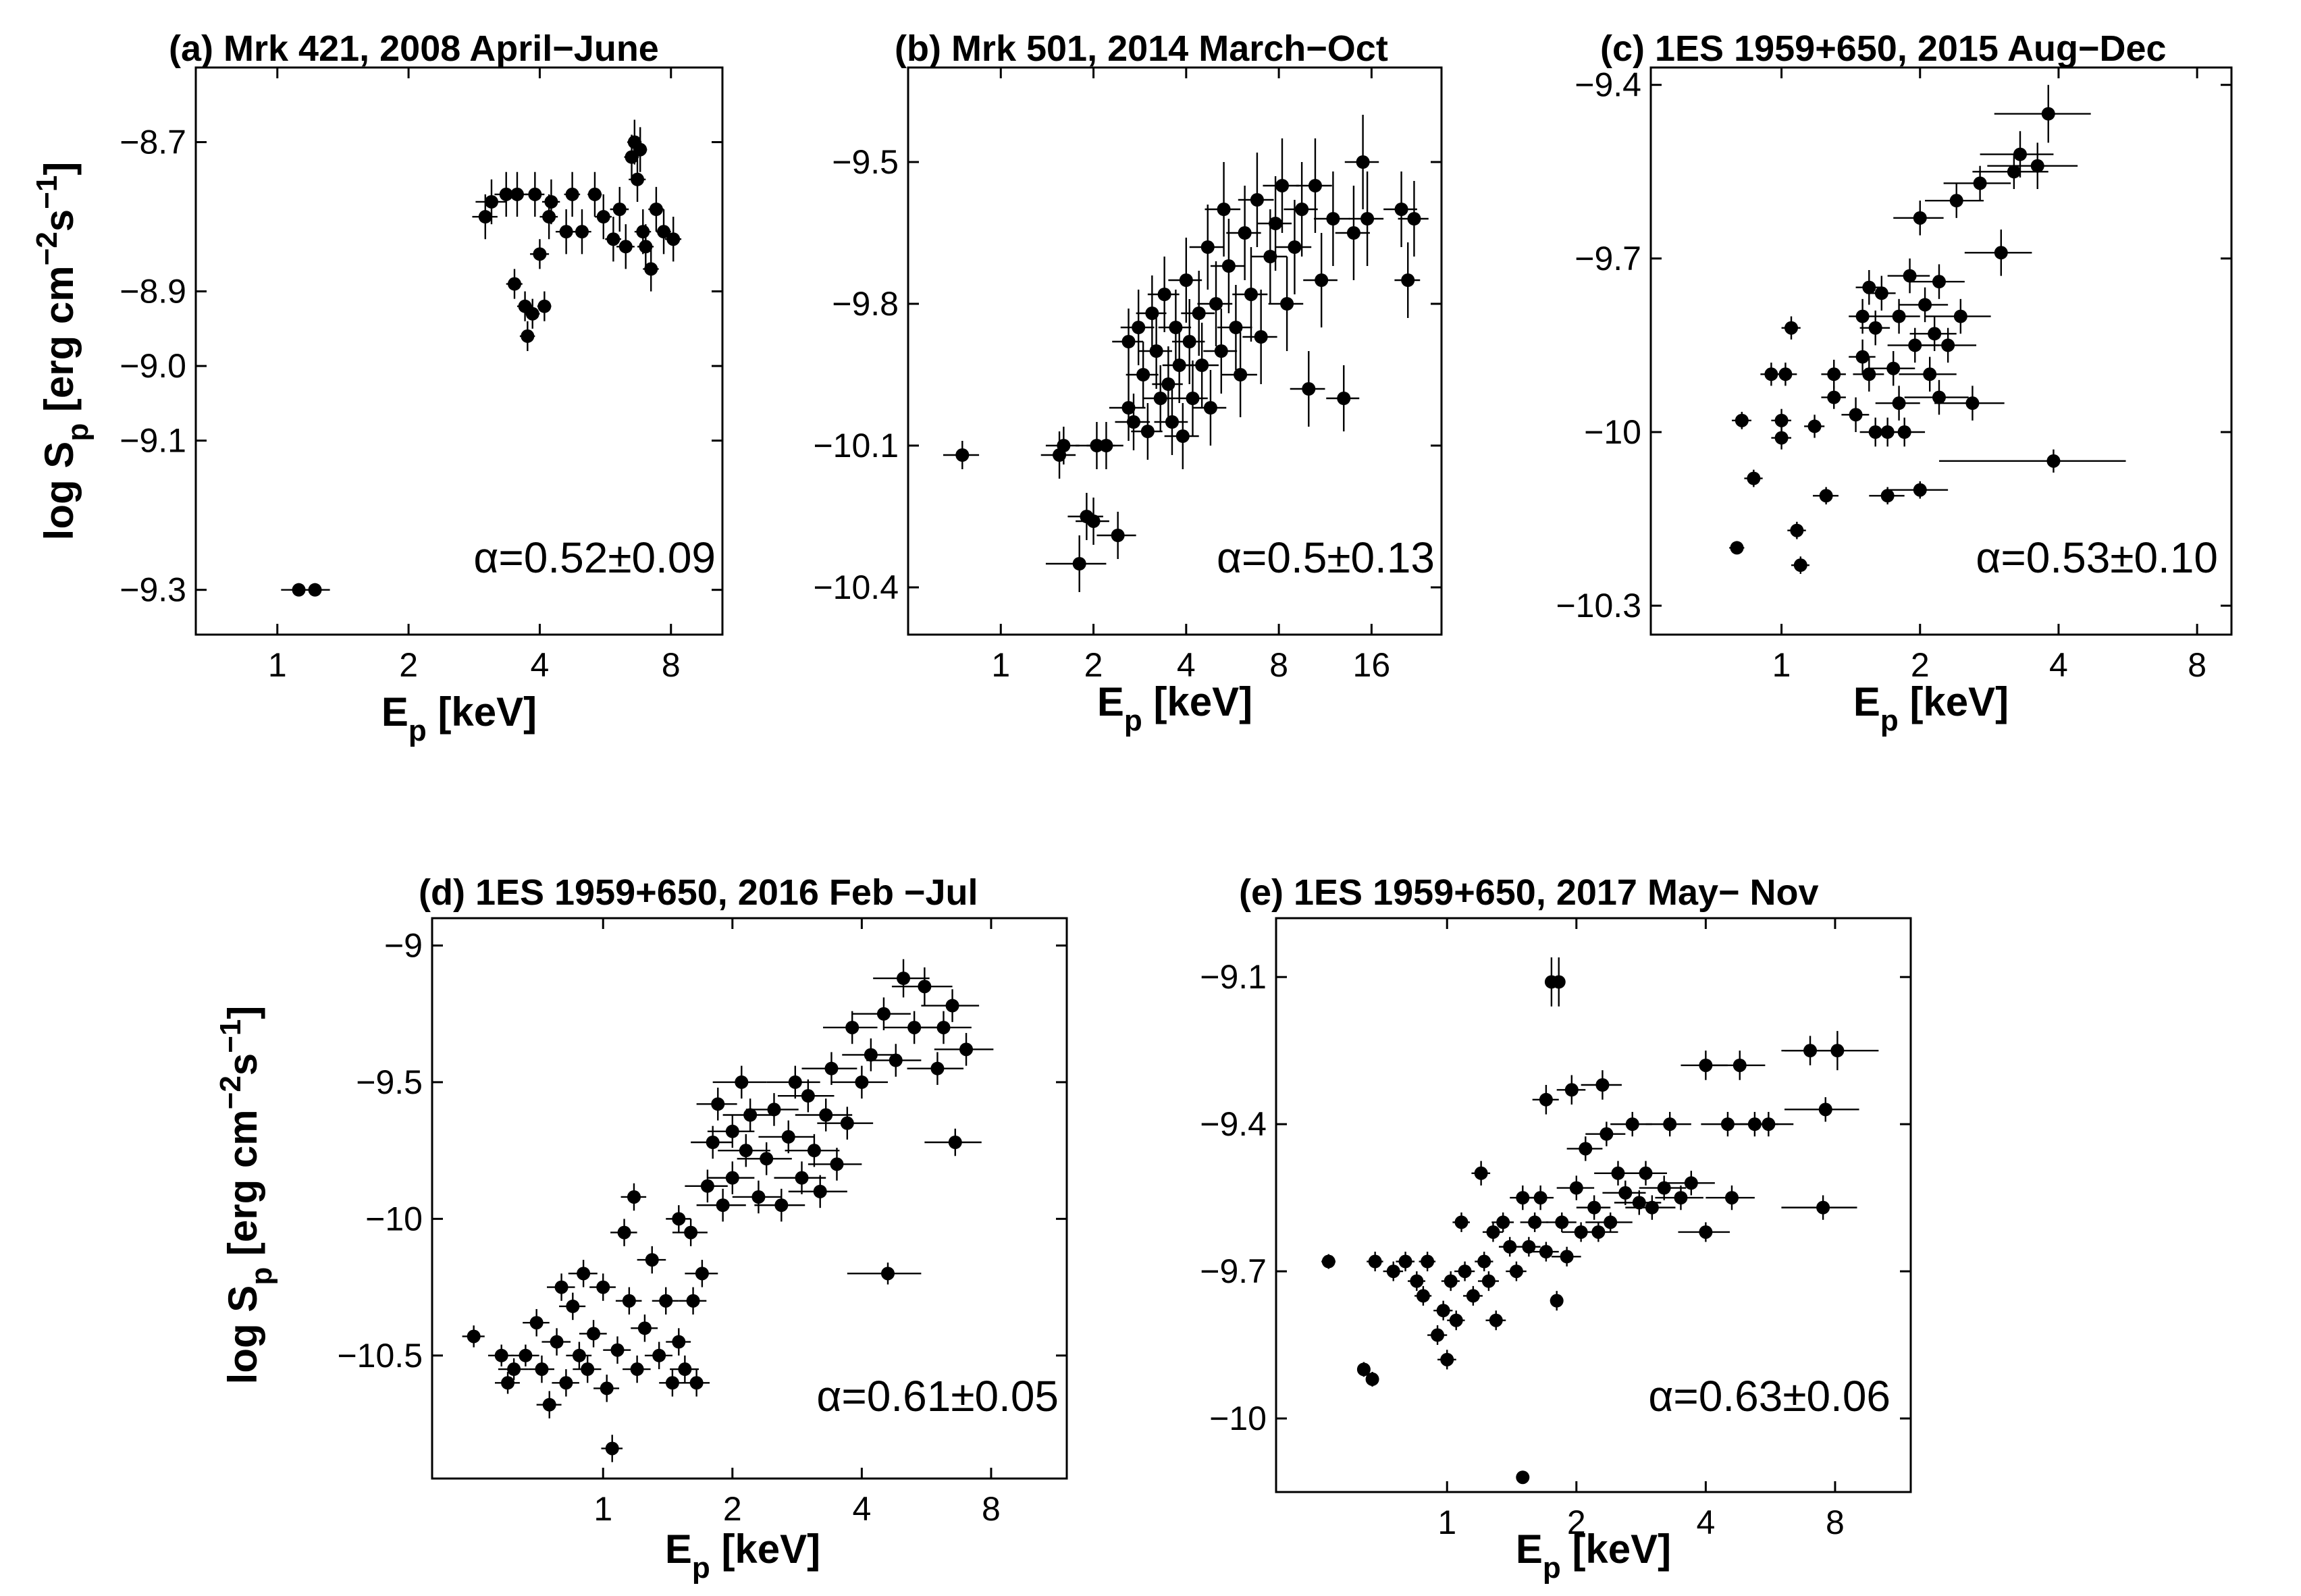 This screenshot has width=2301, height=1596. Describe the element at coordinates (1769, 1396) in the screenshot. I see `alpha-annotation: α=0.63±0.06` at that location.